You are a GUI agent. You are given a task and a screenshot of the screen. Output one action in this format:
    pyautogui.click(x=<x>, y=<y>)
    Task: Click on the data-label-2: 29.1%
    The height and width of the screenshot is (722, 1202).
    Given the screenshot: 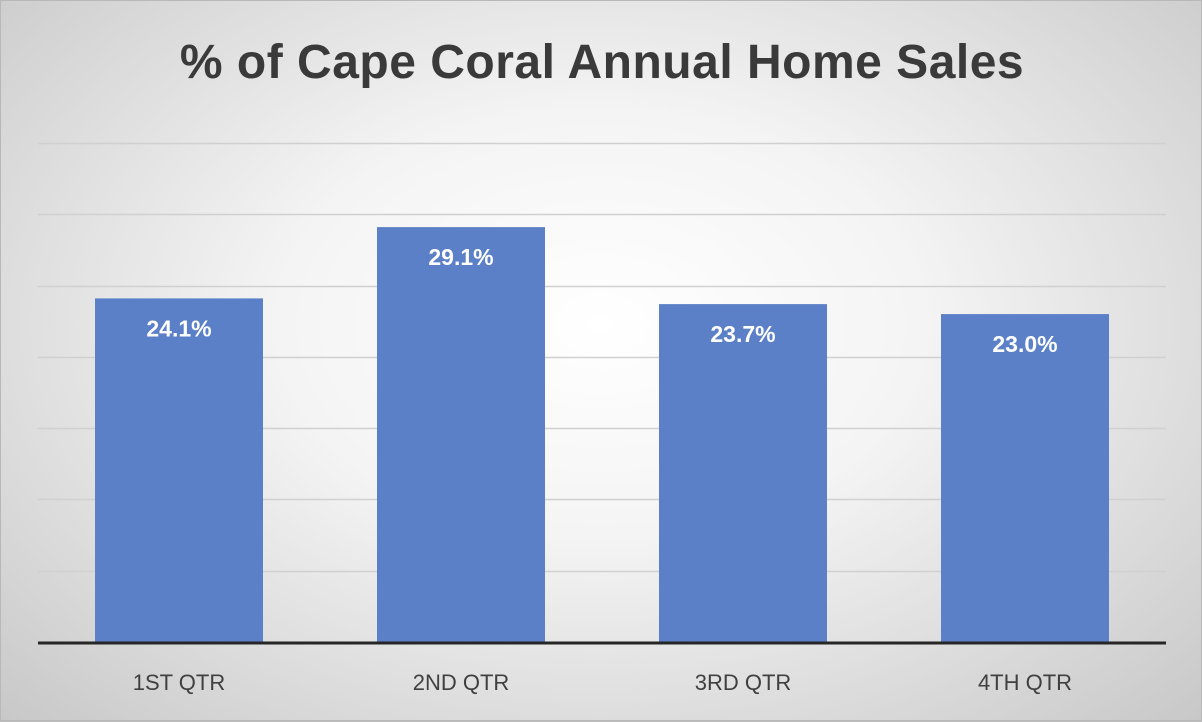 What is the action you would take?
    pyautogui.click(x=460, y=257)
    